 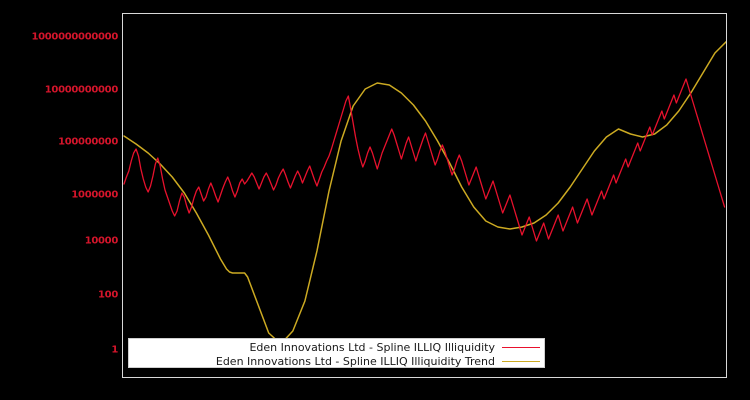 What do you see at coordinates (88, 142) in the screenshot?
I see `y-axis-tick-label: 100000000` at bounding box center [88, 142].